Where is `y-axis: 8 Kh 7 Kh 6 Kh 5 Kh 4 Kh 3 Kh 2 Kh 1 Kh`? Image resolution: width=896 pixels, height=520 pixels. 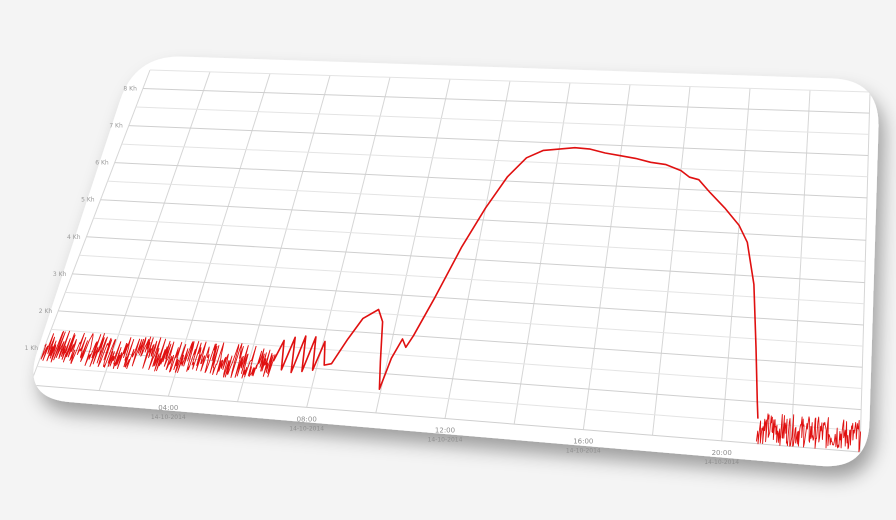
y-axis: 8 Kh 7 Kh 6 Kh 5 Kh 4 Kh 3 Kh 2 Kh 1 Kh is located at coordinates (81, 219).